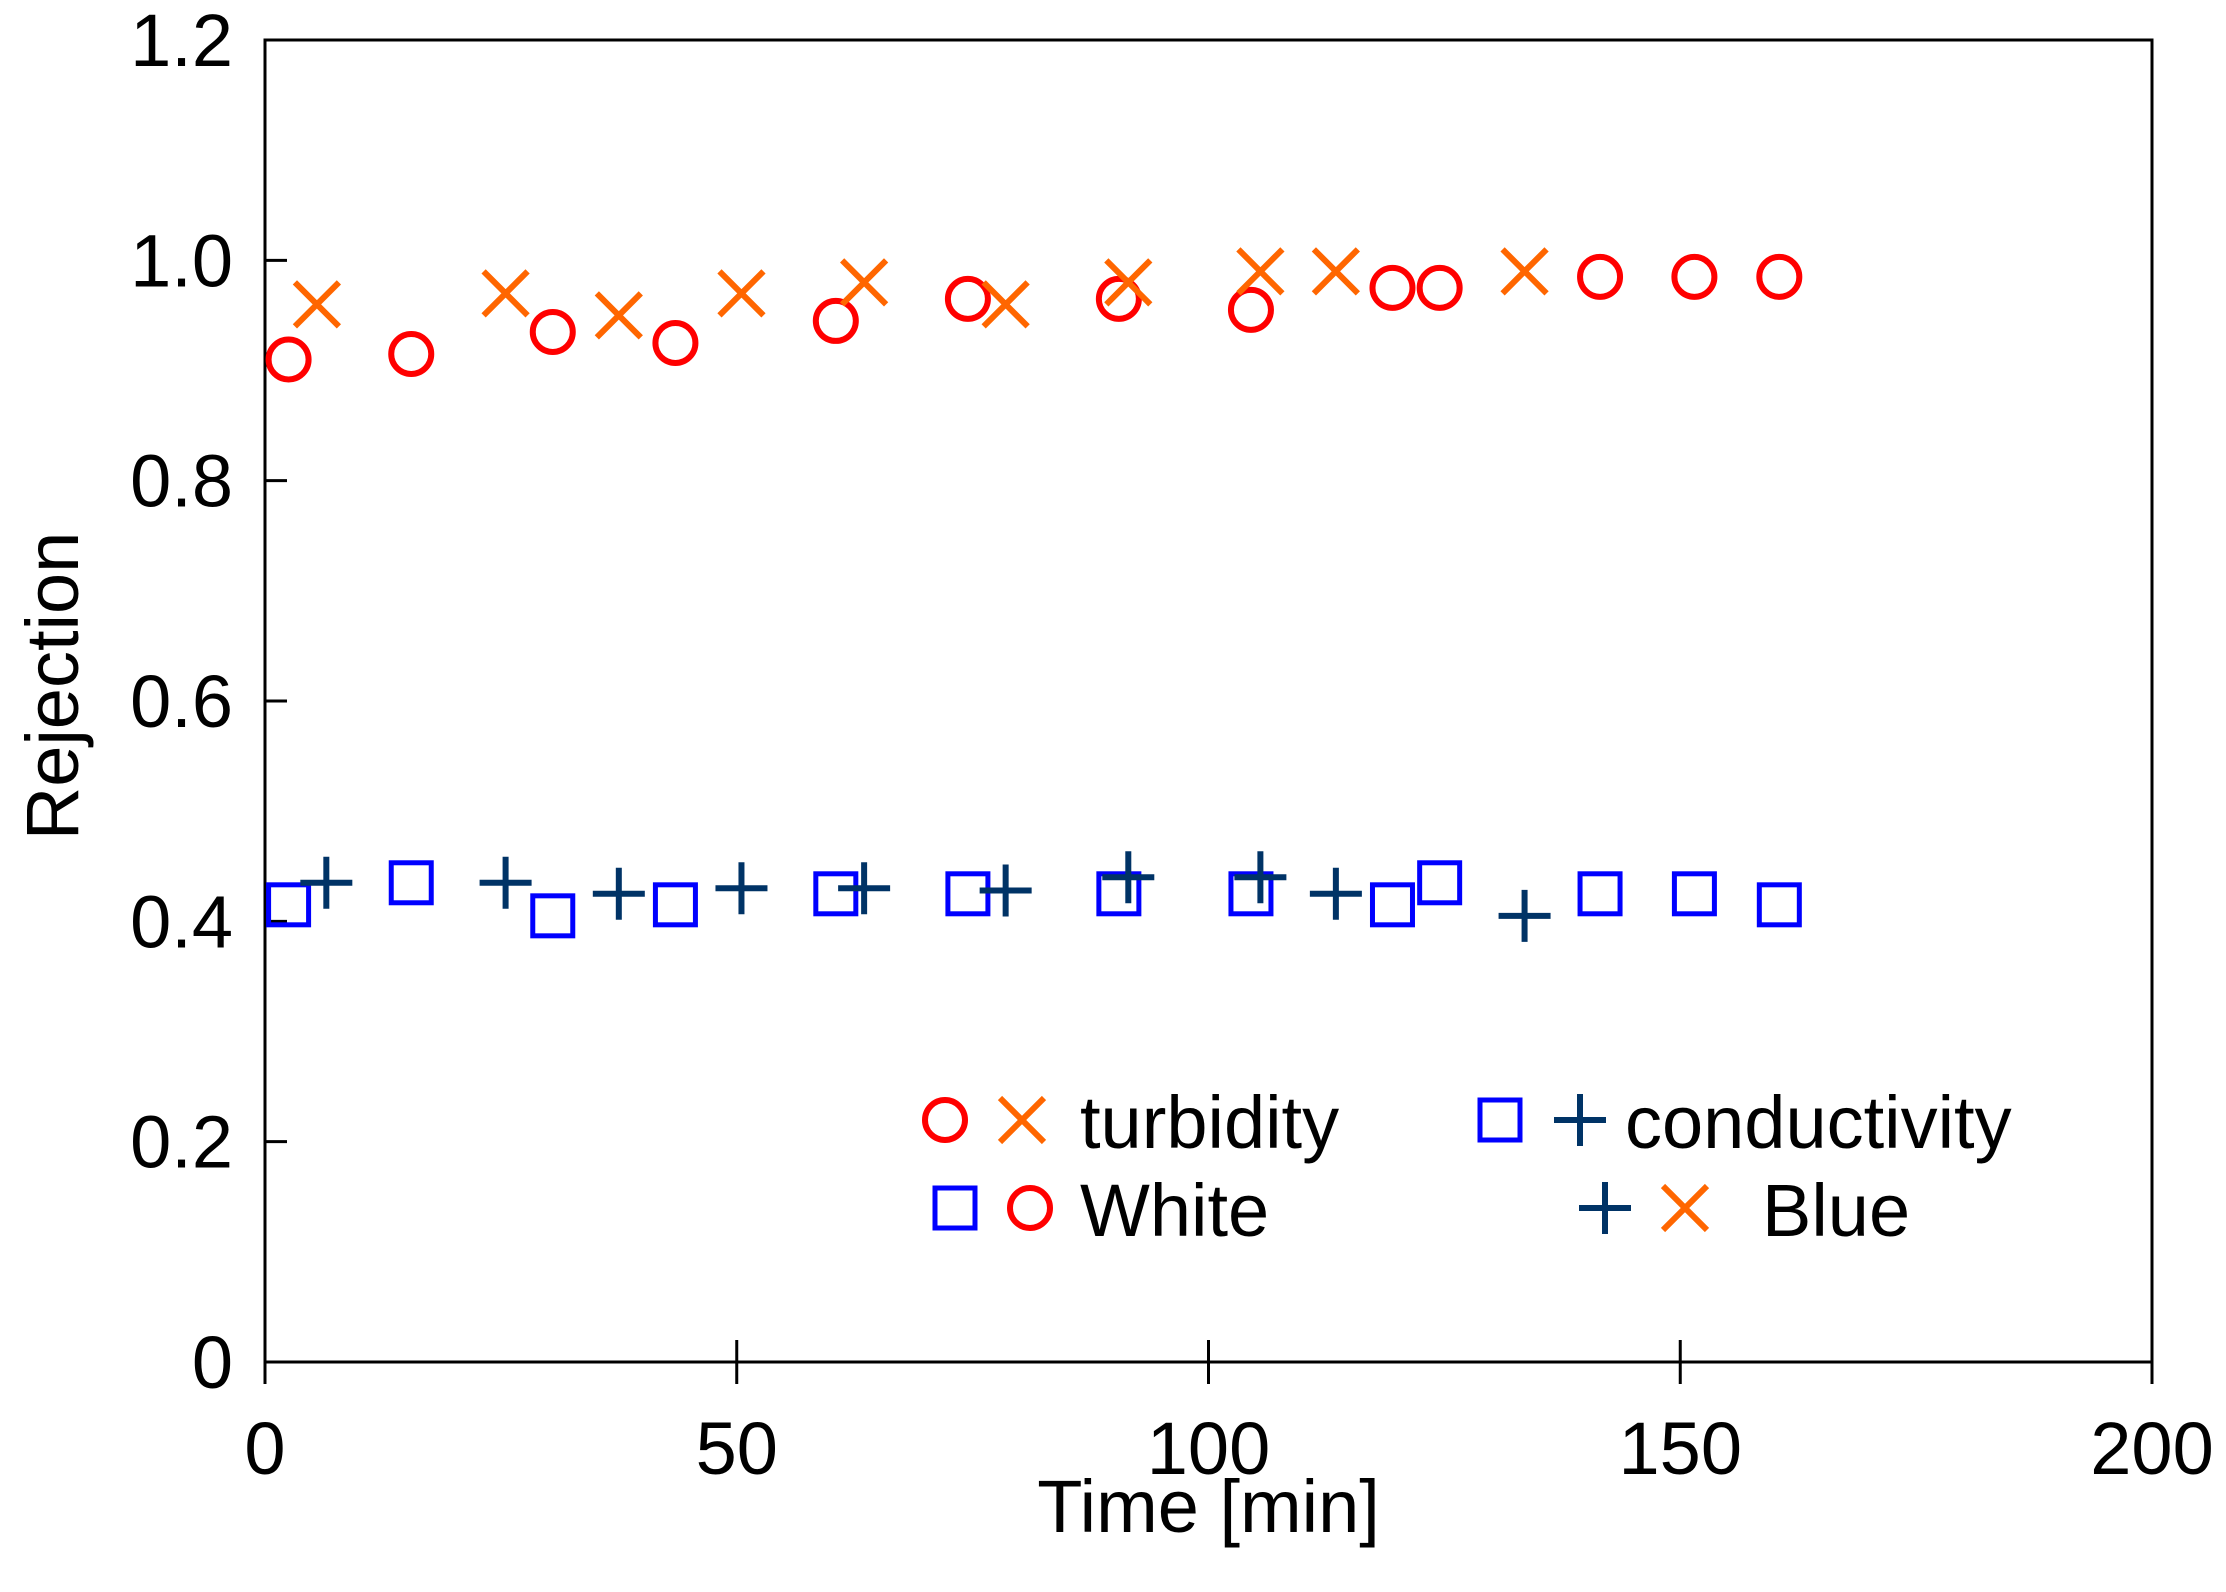  I want to click on y-tick-label: 0.6, so click(181, 701).